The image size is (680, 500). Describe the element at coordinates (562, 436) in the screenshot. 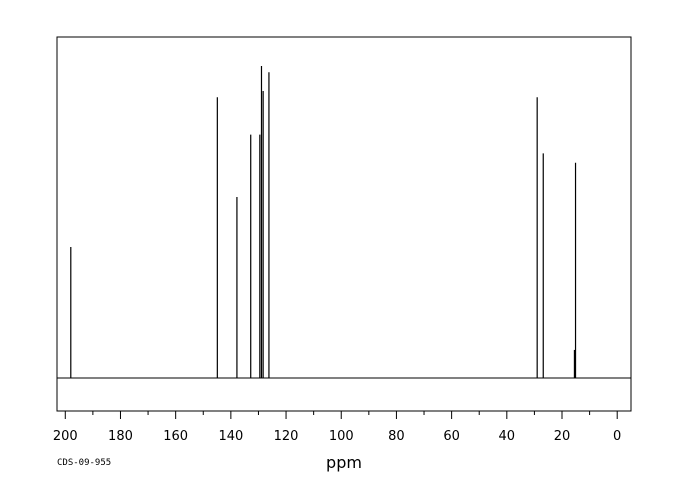

I see `tick-label-20: 20` at that location.